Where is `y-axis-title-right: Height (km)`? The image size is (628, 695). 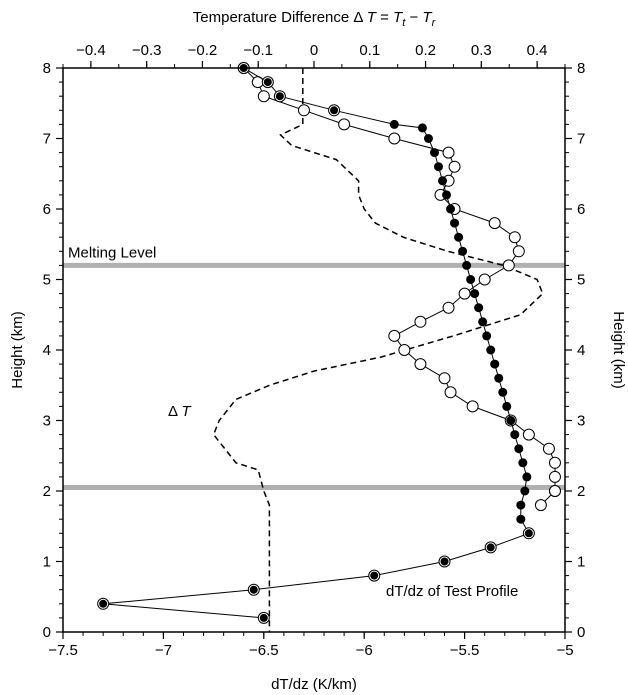
y-axis-title-right: Height (km) is located at coordinates (618, 350).